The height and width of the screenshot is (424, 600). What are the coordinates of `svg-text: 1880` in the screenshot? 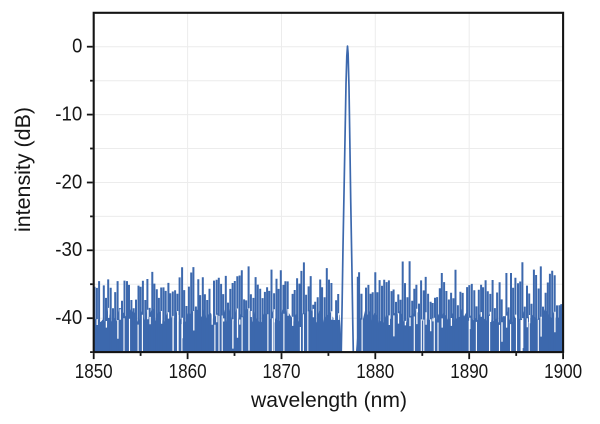 It's located at (375, 371).